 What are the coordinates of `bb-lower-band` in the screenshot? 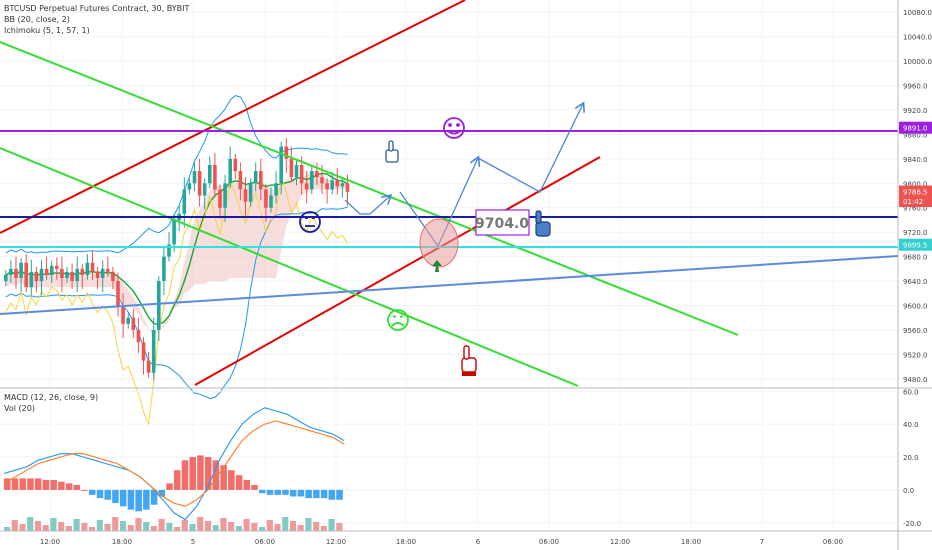 It's located at (176, 303).